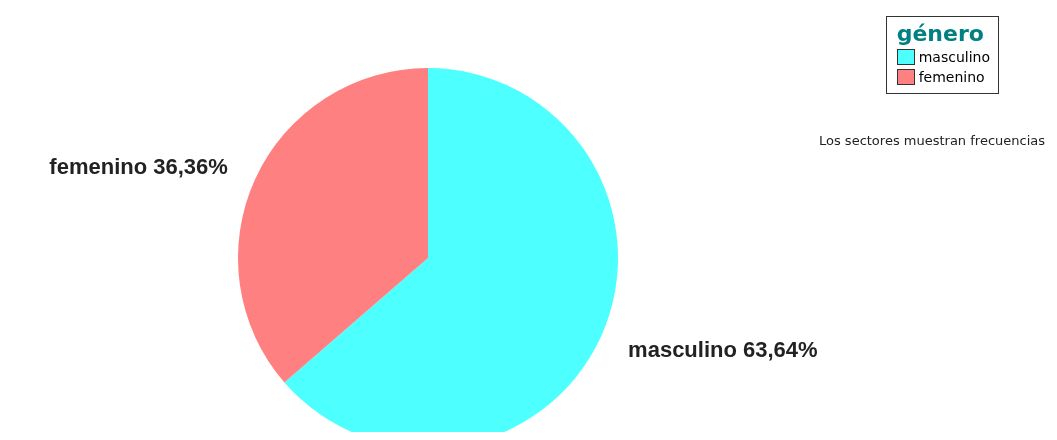  Describe the element at coordinates (931, 140) in the screenshot. I see `text: Los sectores muestran frecuencias` at that location.